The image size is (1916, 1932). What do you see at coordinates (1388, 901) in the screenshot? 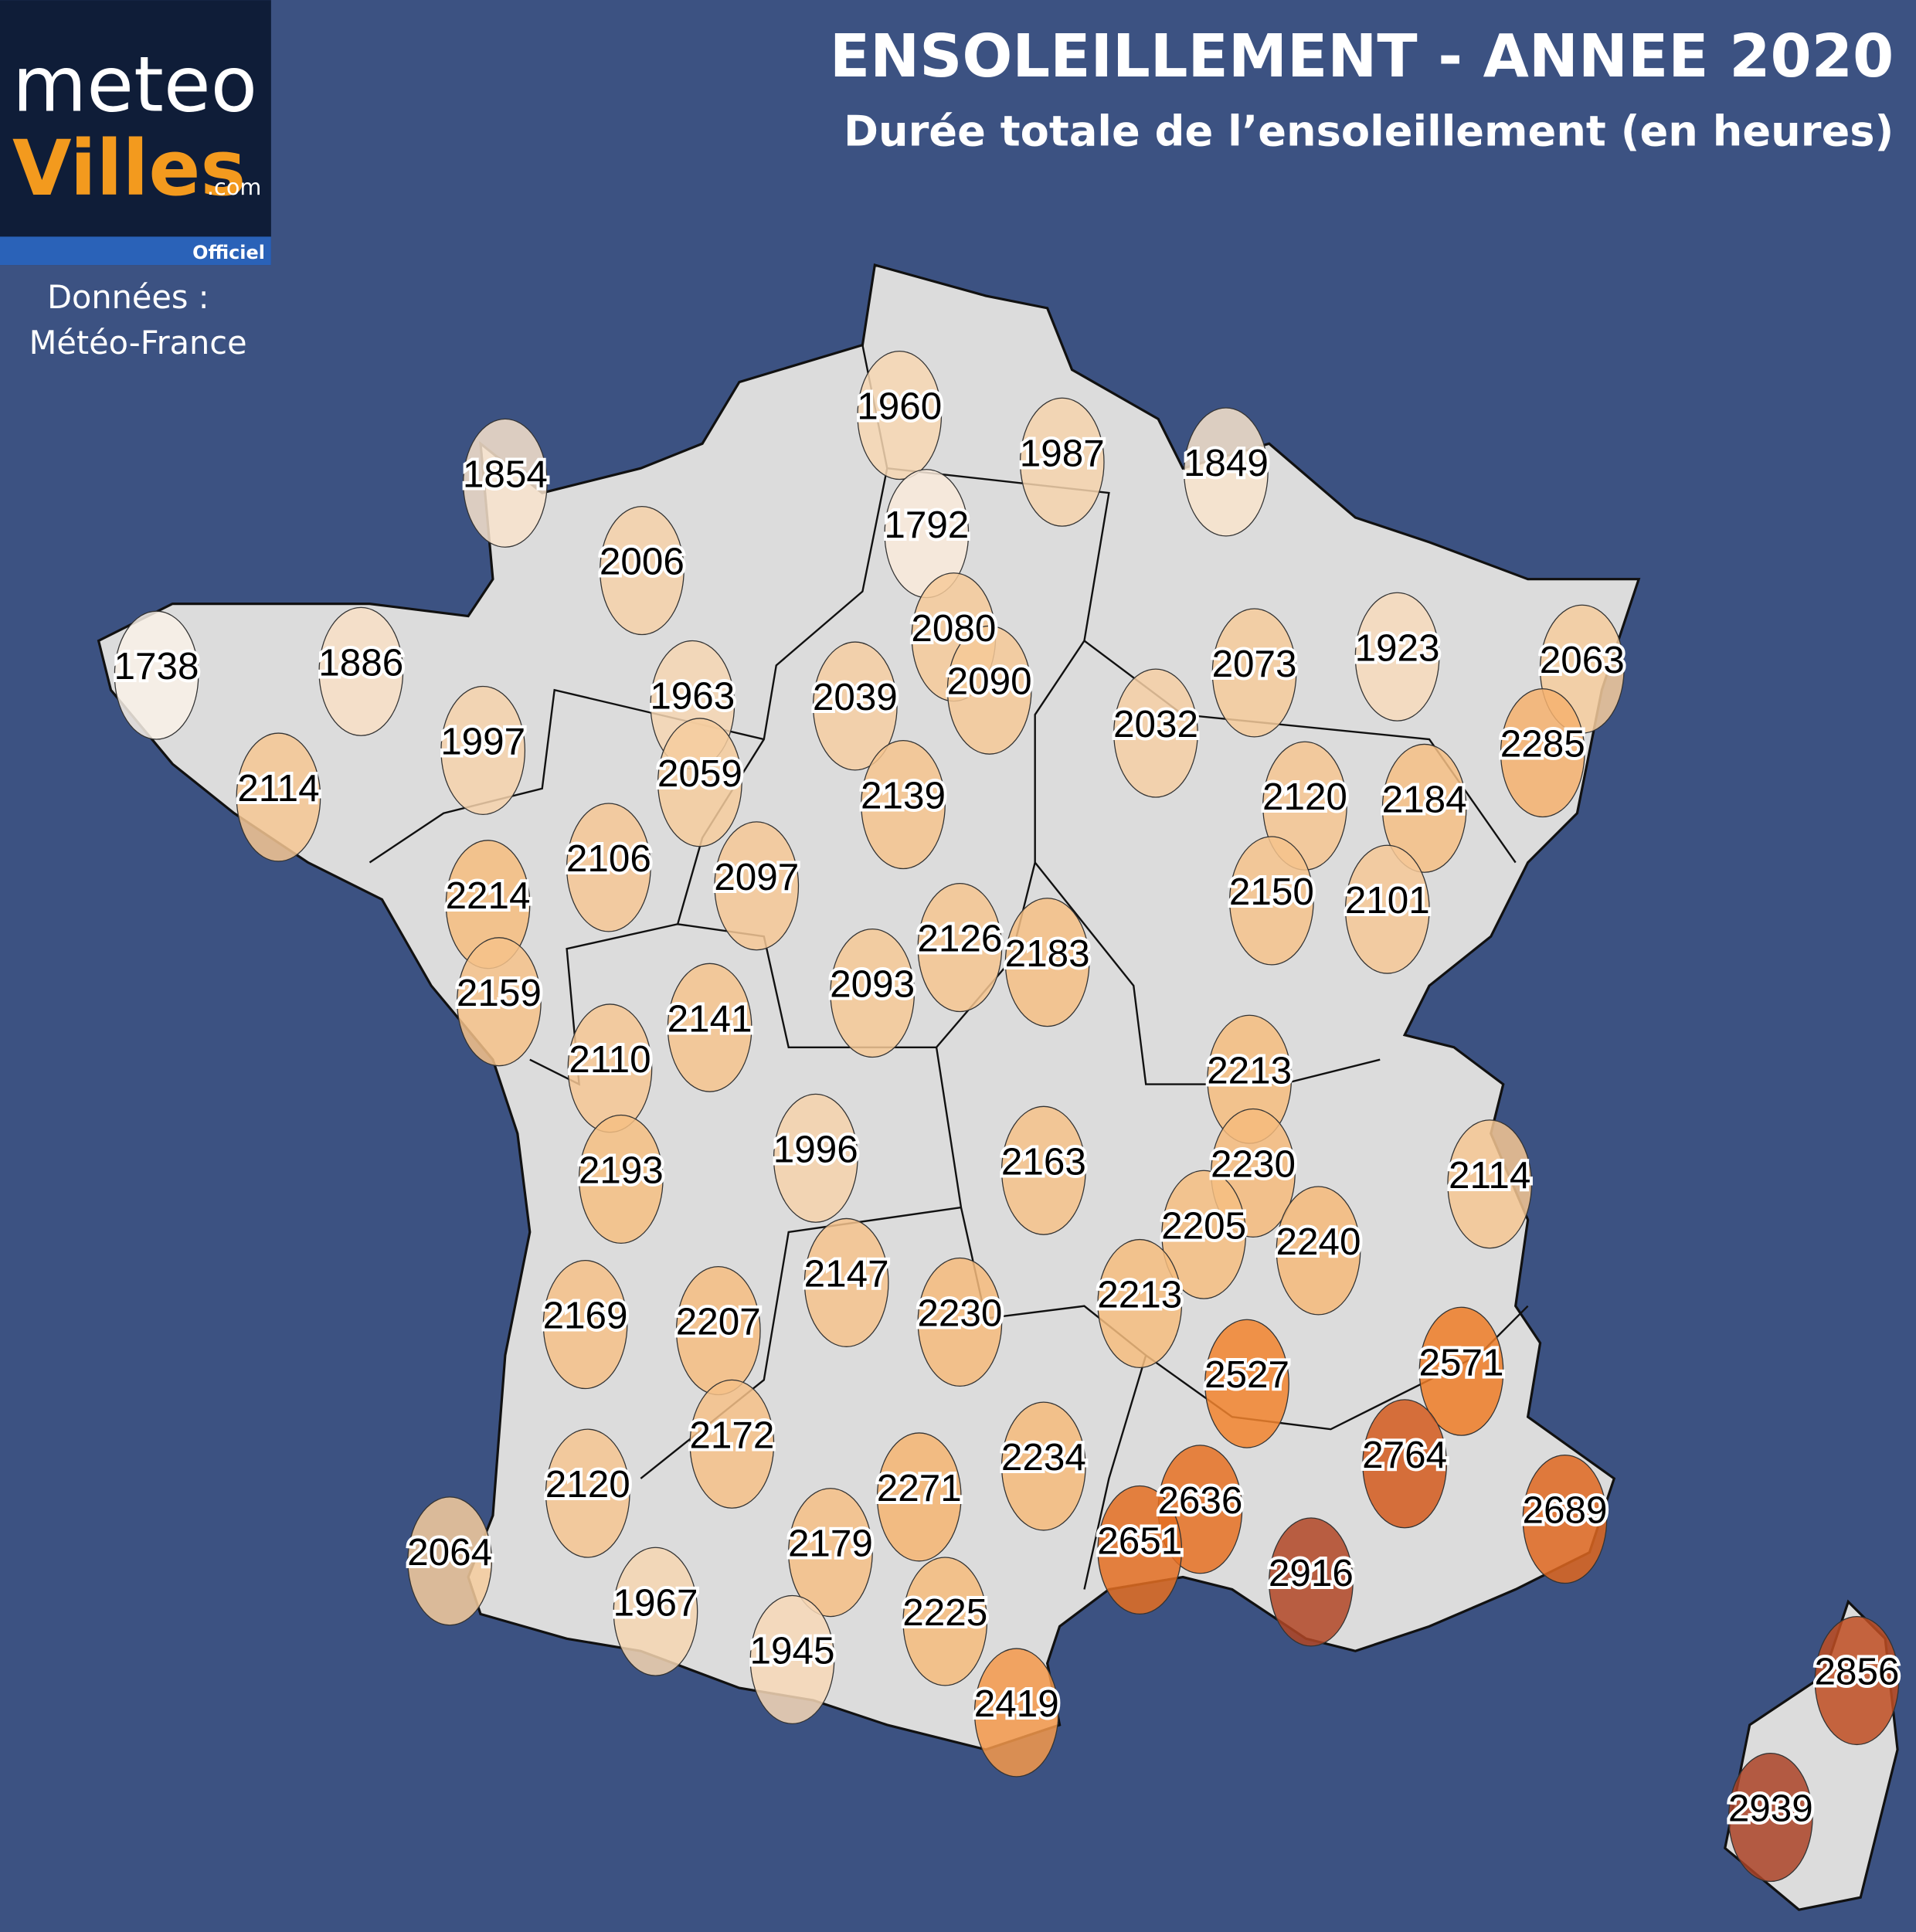
I see `station-label: 2101` at bounding box center [1388, 901].